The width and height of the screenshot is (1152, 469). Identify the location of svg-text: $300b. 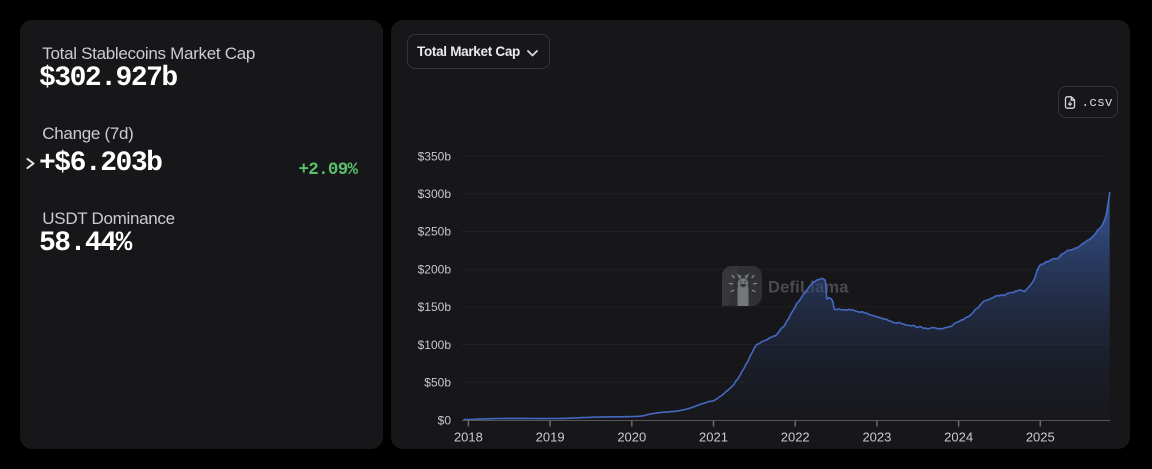
(435, 194).